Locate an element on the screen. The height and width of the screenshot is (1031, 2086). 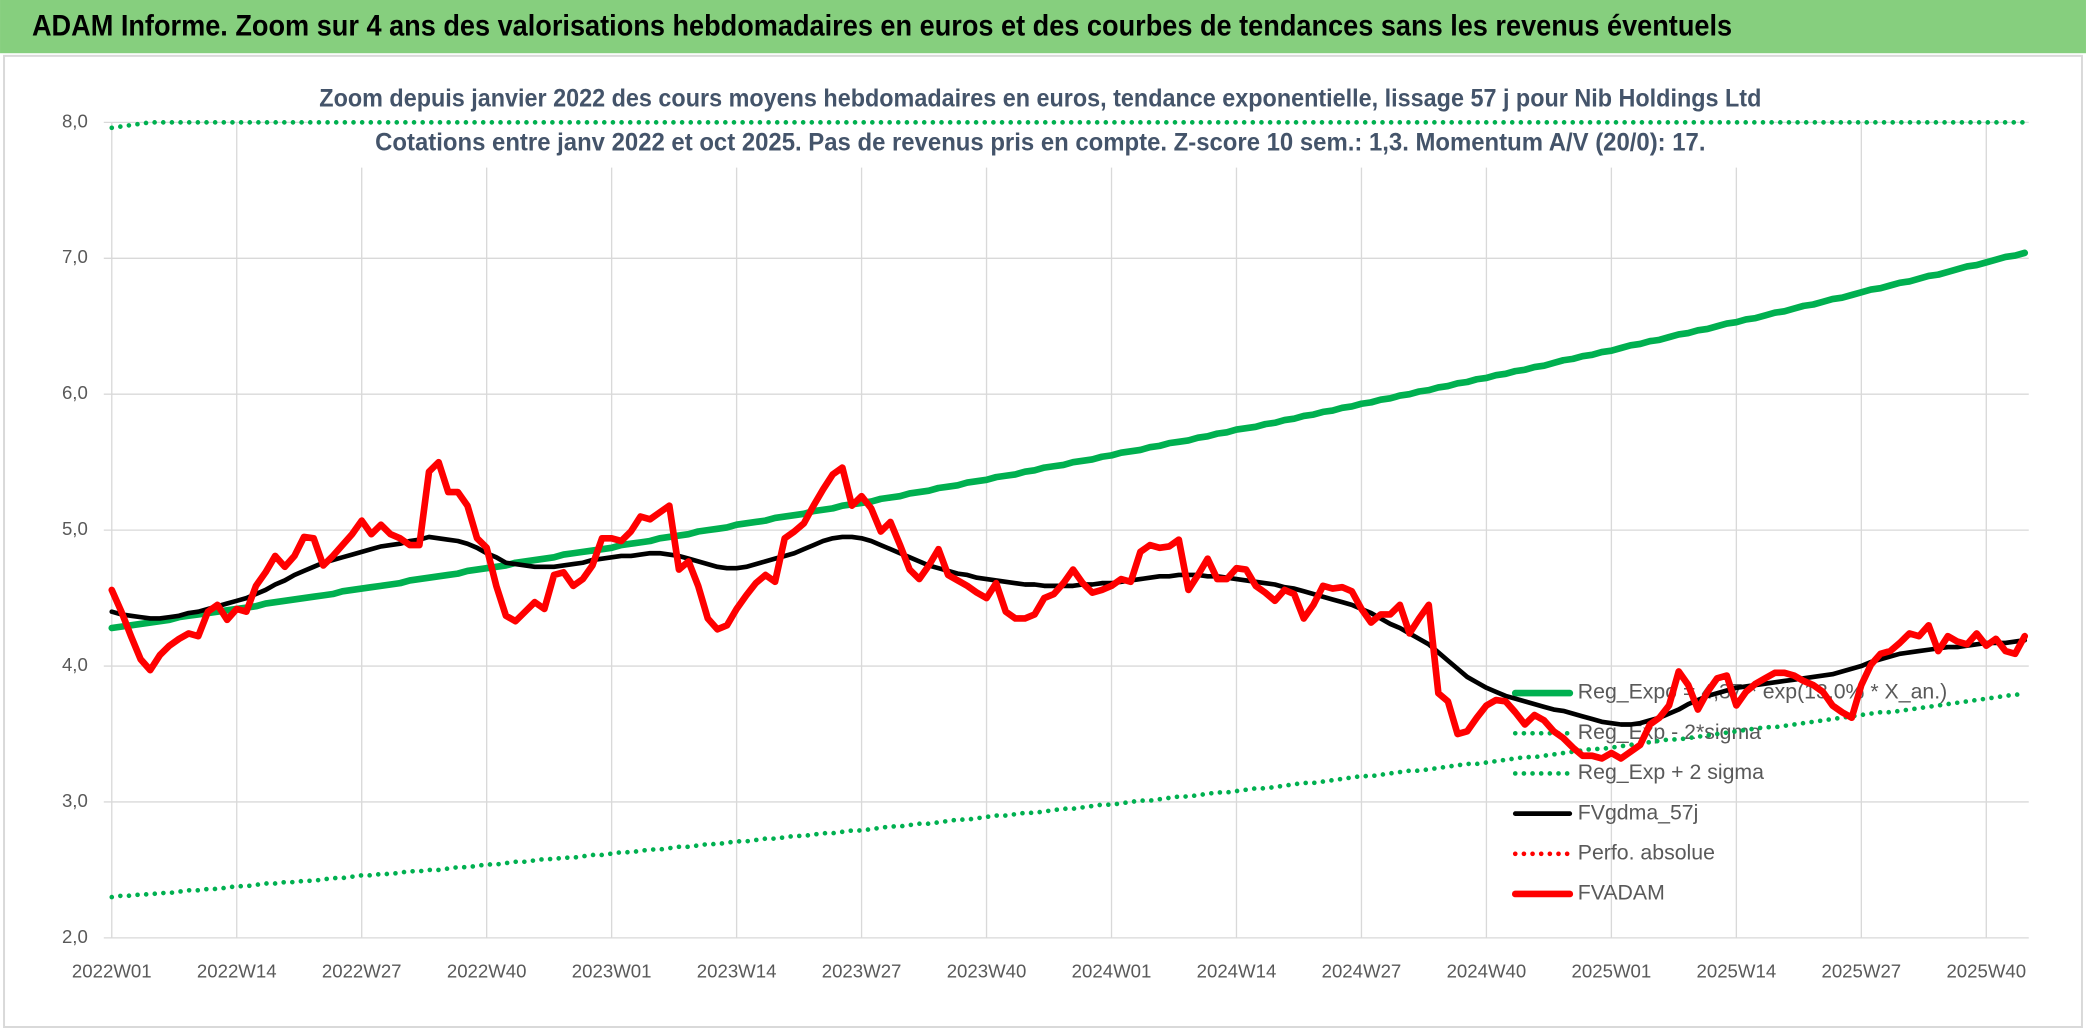
x-tick-label: 2023W40 is located at coordinates (987, 970).